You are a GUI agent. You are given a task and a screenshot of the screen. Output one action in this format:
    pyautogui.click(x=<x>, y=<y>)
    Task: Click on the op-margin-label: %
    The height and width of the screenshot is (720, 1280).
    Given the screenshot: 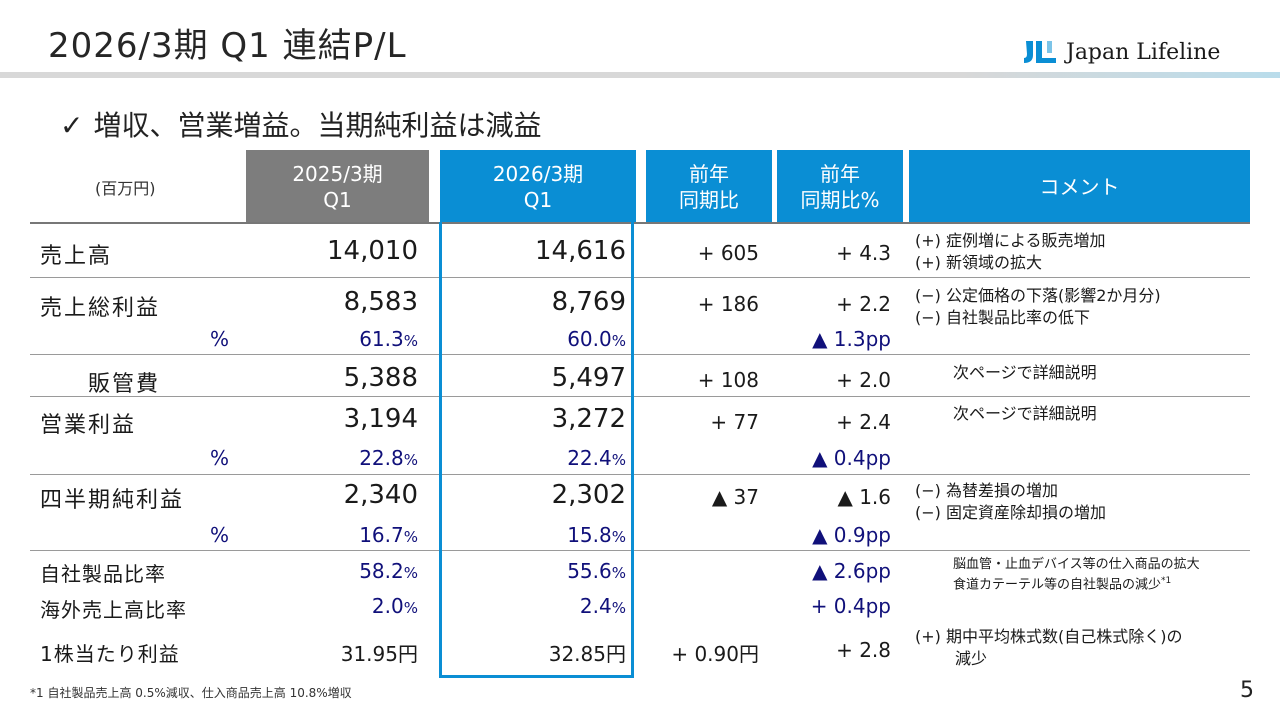 What is the action you would take?
    pyautogui.click(x=220, y=458)
    